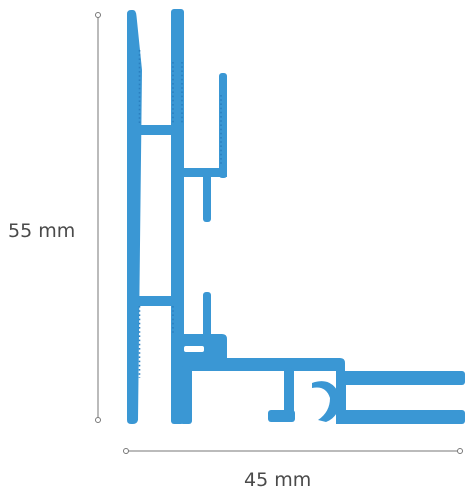 This screenshot has width=465, height=493. I want to click on arm-upper-rail, so click(400, 378).